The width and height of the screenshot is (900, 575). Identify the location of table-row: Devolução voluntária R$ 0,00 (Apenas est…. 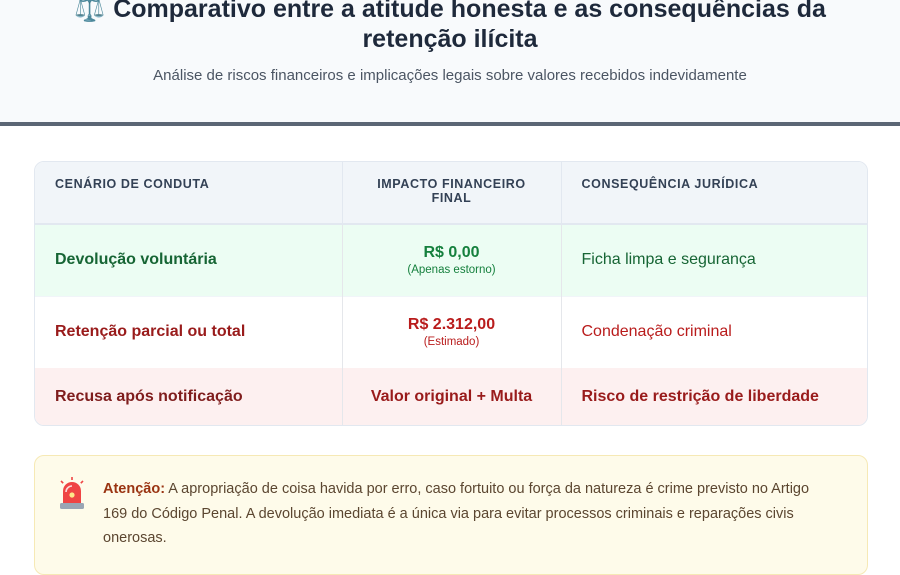
(451, 260).